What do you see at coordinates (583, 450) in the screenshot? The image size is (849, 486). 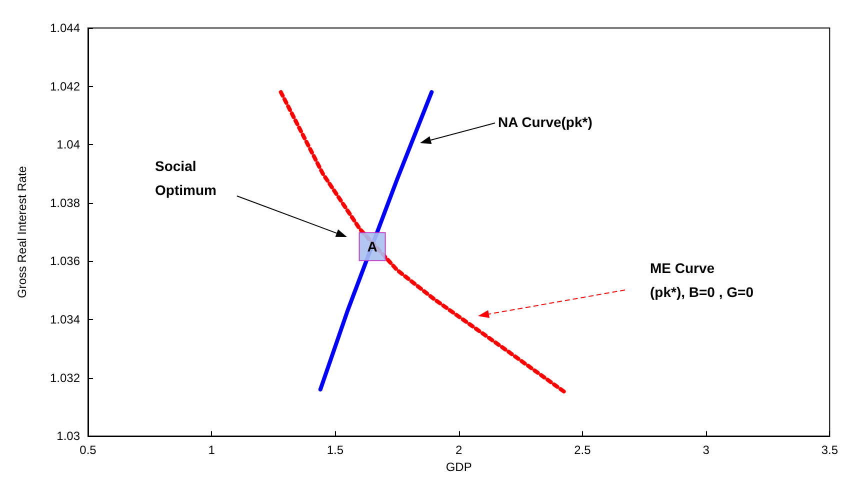 I see `x-tick-label: 2.5` at bounding box center [583, 450].